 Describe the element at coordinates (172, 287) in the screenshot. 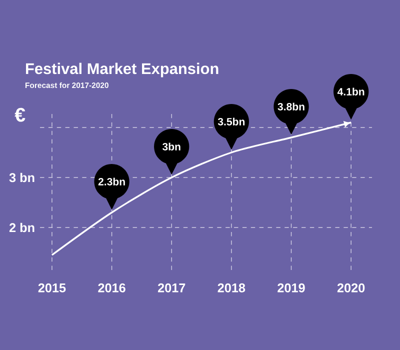

I see `x-tick-label: 2017` at that location.